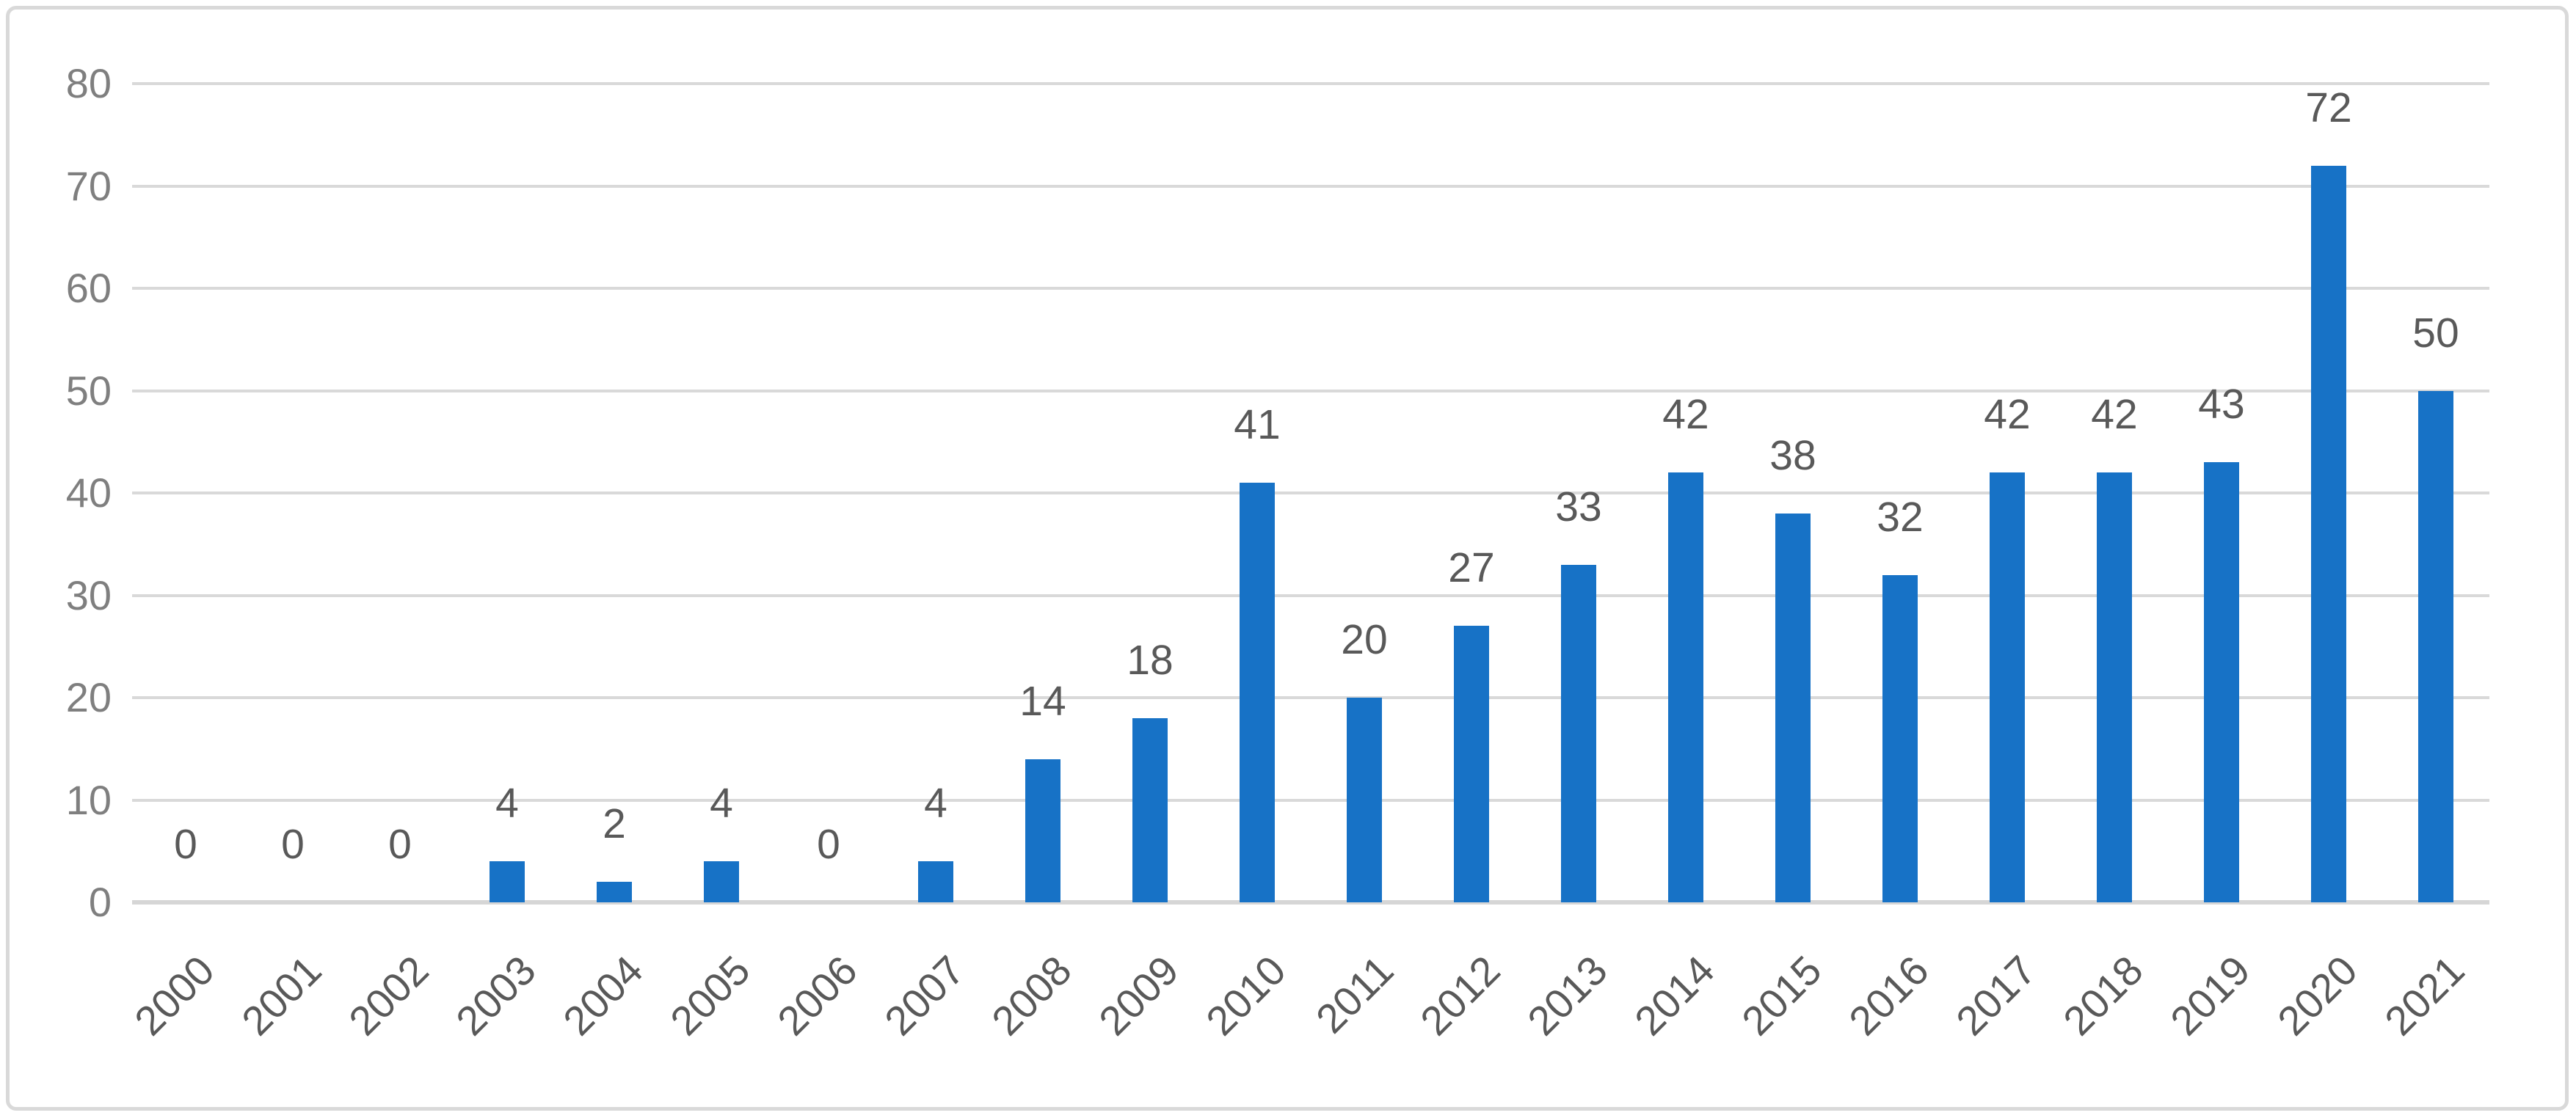  Describe the element at coordinates (1042, 830) in the screenshot. I see `bar-2008` at that location.